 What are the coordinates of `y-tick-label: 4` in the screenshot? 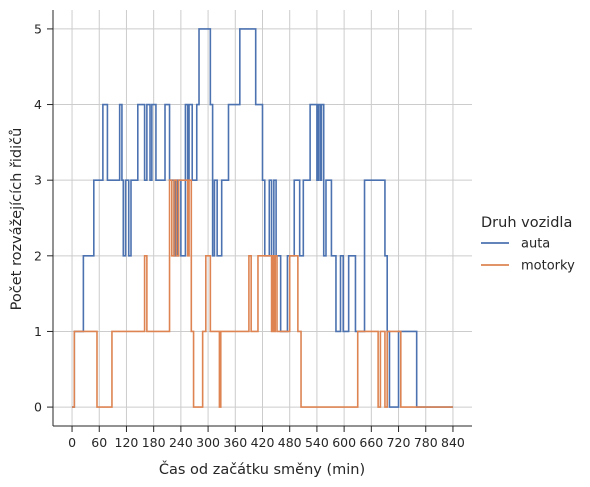 It's located at (38, 104).